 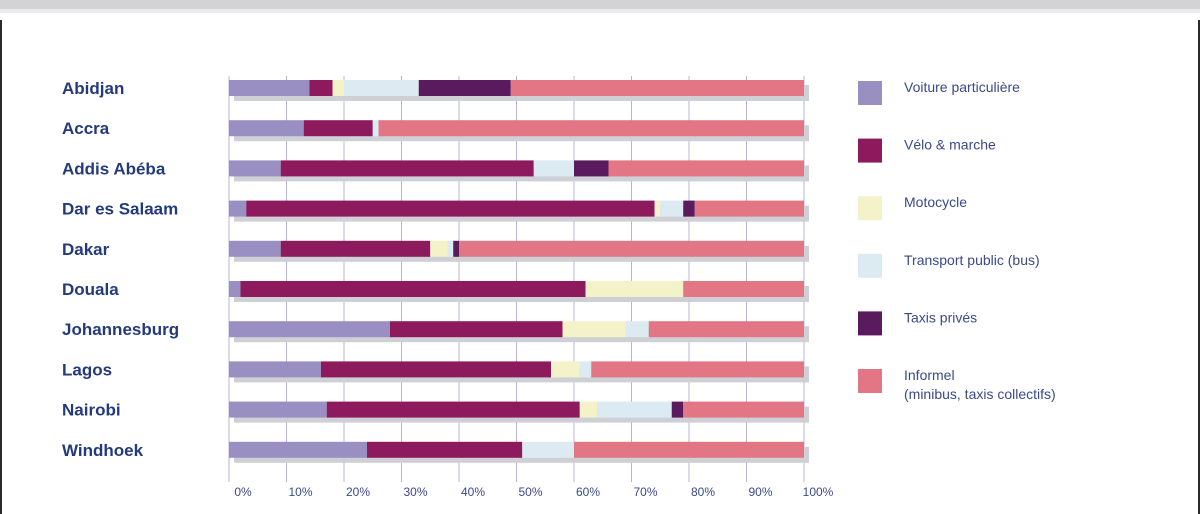 What do you see at coordinates (935, 202) in the screenshot?
I see `legend-label-motocycle: Motocycle` at bounding box center [935, 202].